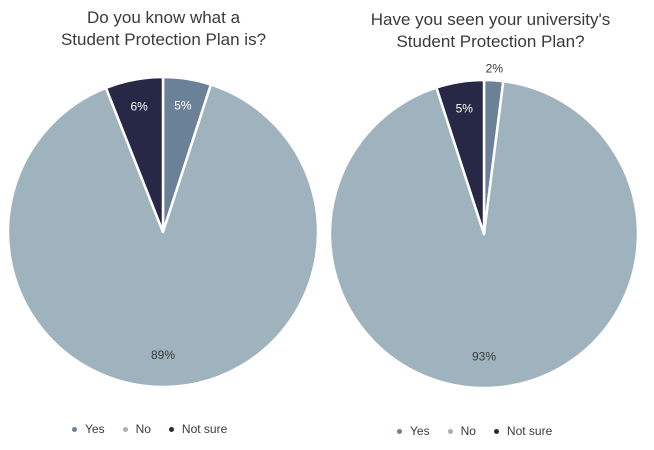 This screenshot has width=654, height=450. What do you see at coordinates (163, 355) in the screenshot?
I see `pie-label-no: 89%` at bounding box center [163, 355].